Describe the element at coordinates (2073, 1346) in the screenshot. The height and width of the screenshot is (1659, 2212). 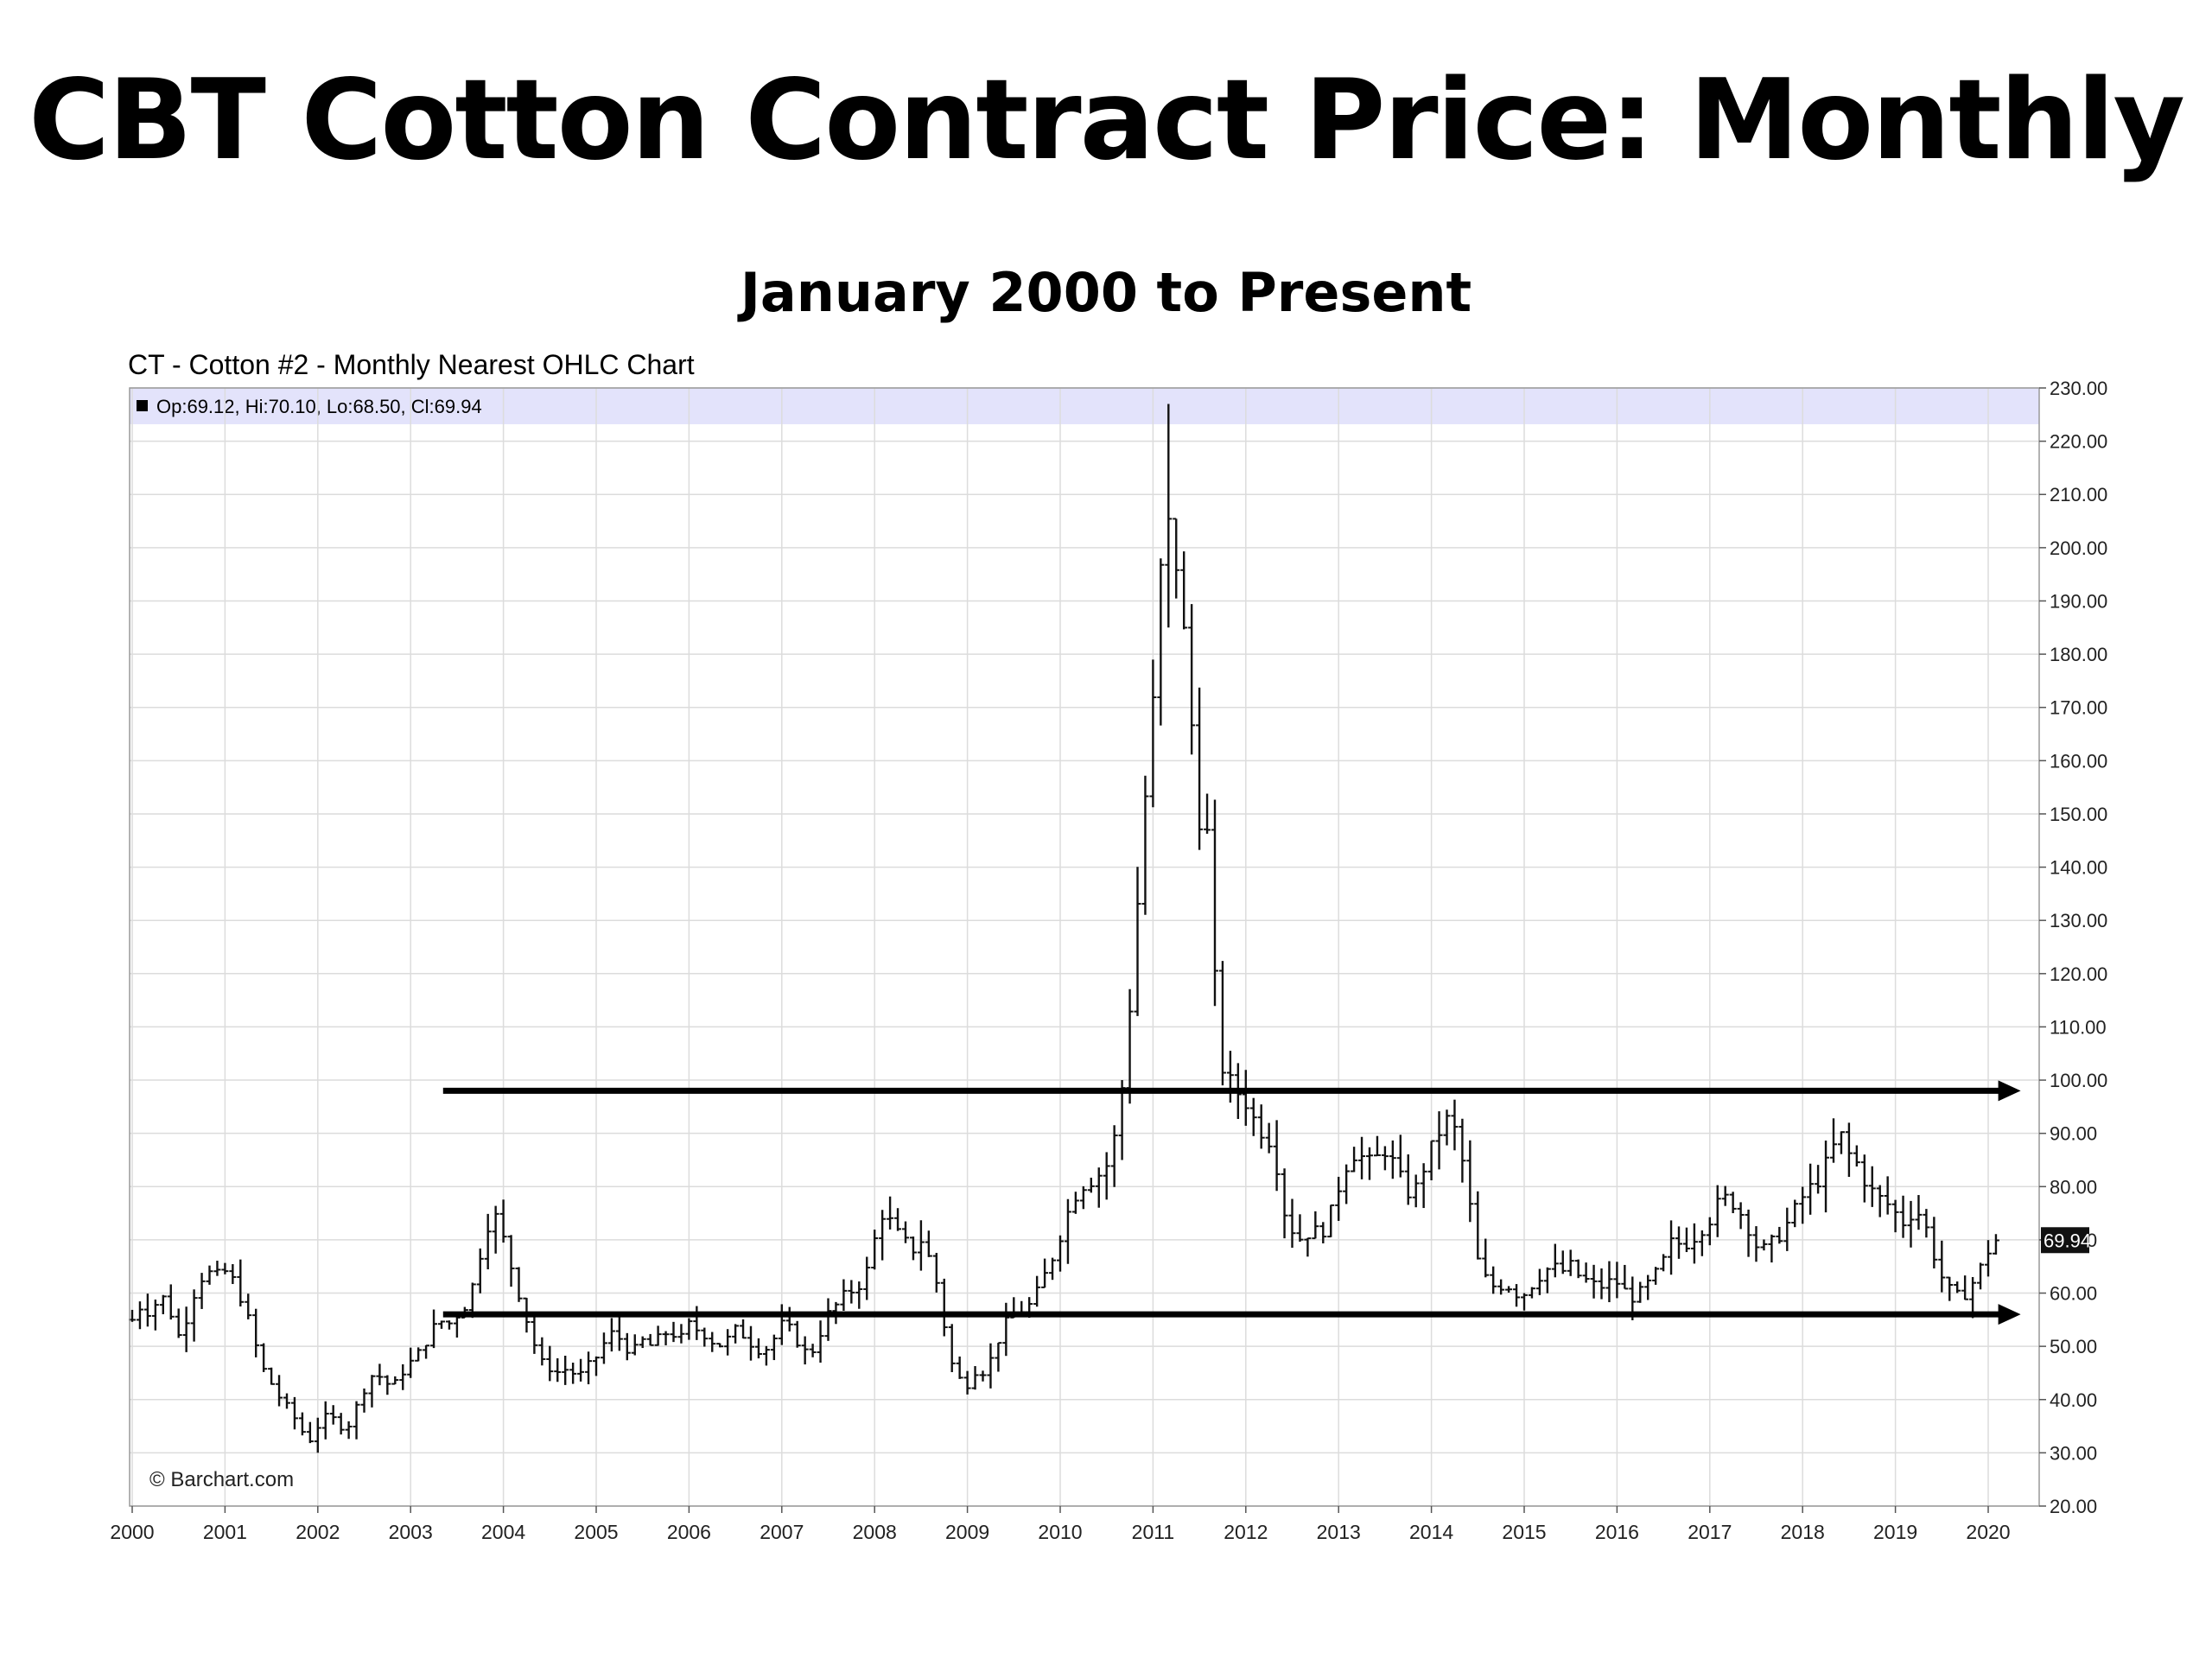
I see `y-tick-label: 50.00` at that location.